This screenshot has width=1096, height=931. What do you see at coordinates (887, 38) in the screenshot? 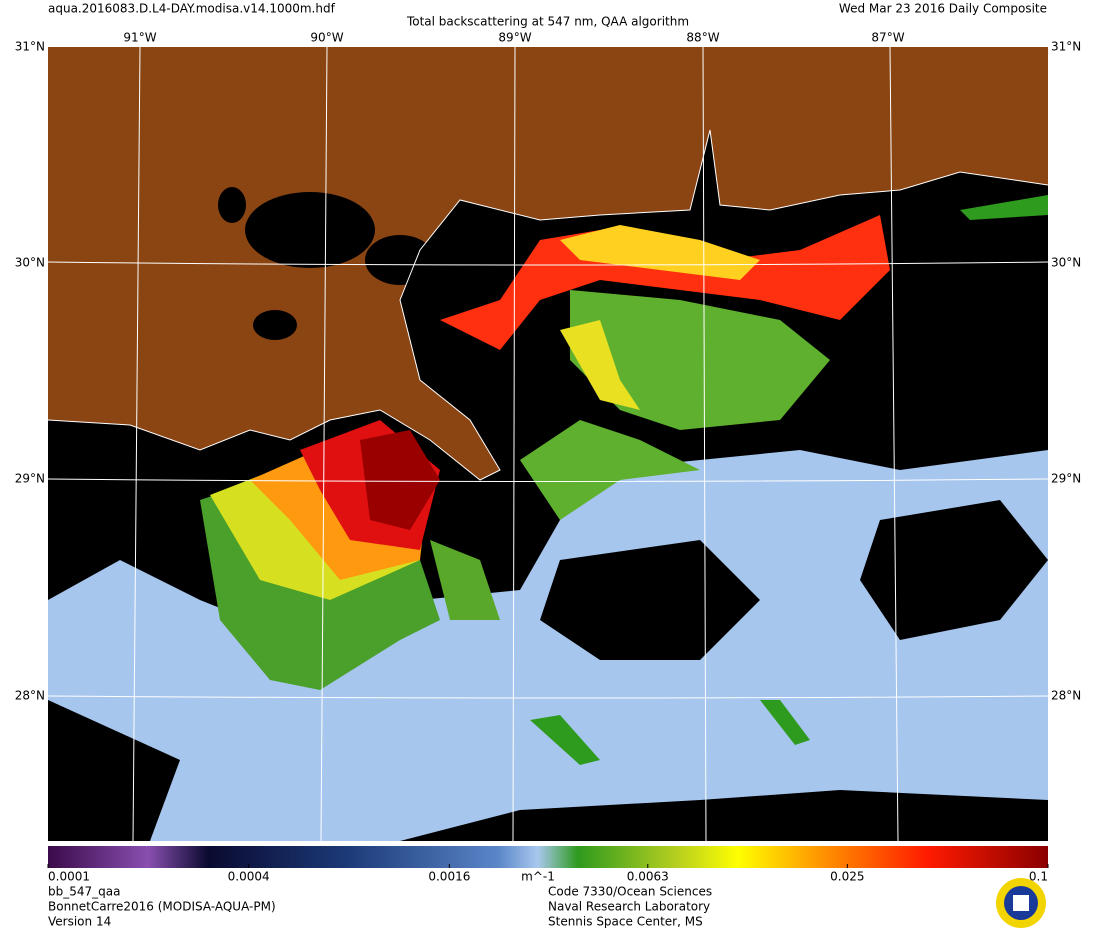
I see `lon-label: 87°W` at bounding box center [887, 38].